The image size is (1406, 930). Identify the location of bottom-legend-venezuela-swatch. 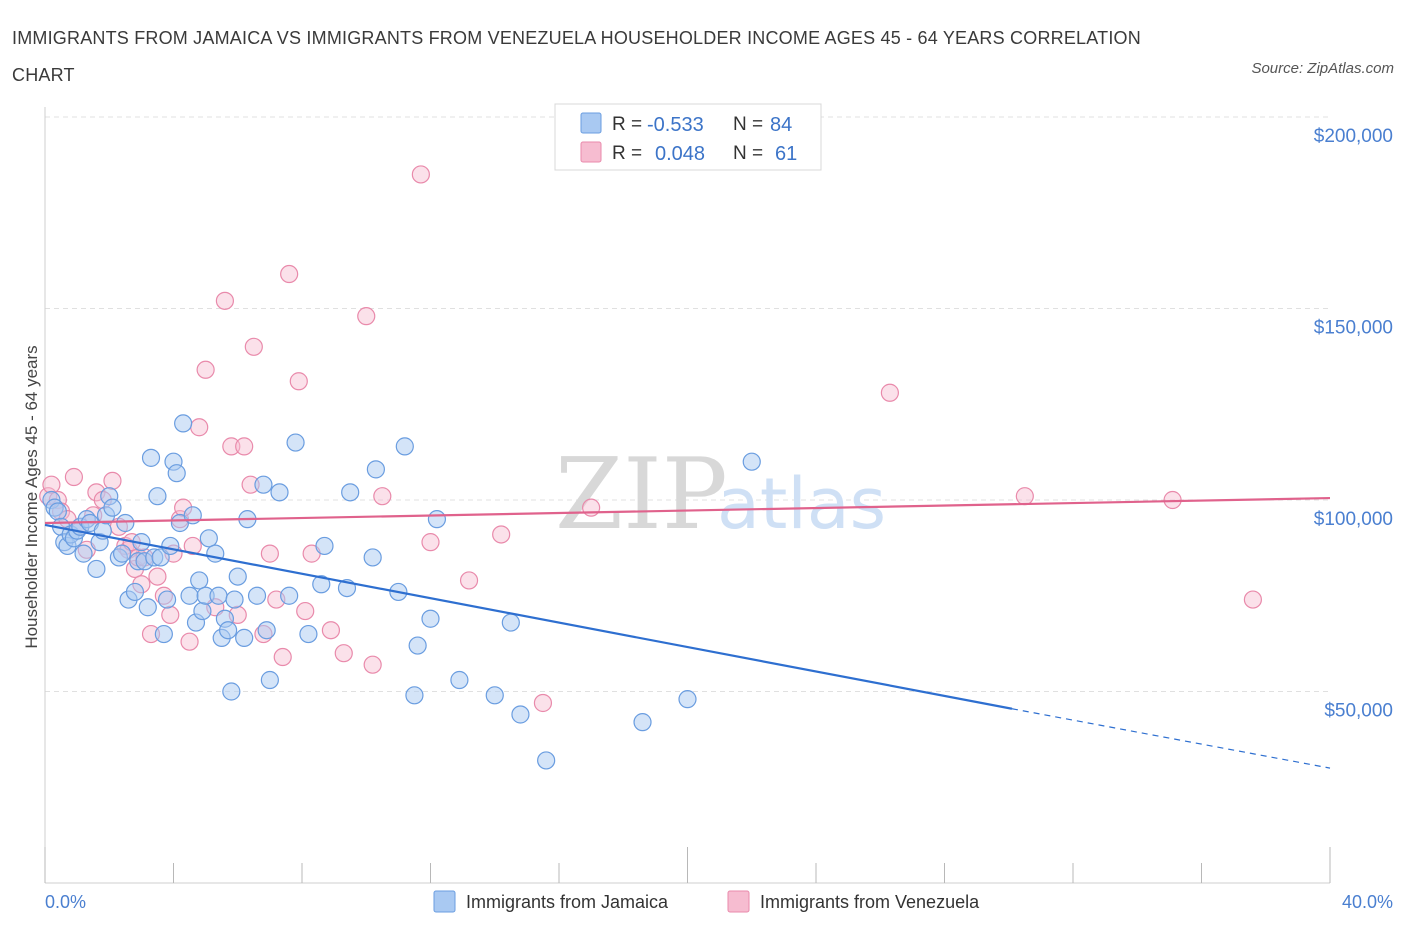
(738, 901).